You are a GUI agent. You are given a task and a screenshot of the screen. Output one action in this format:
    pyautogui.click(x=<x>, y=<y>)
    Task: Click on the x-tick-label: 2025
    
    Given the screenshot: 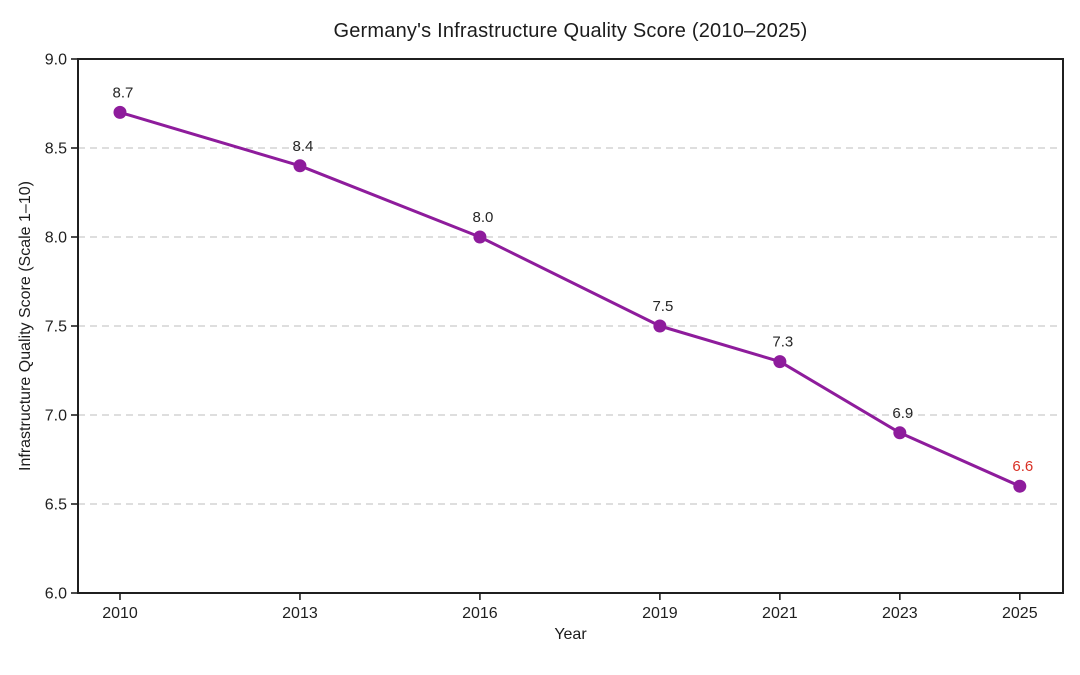 What is the action you would take?
    pyautogui.click(x=1020, y=613)
    